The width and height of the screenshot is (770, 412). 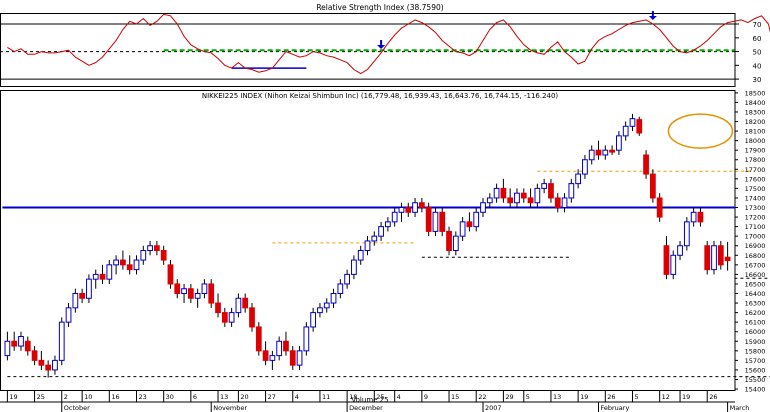 What do you see at coordinates (509, 397) in the screenshot?
I see `x-tick-label: 29` at bounding box center [509, 397].